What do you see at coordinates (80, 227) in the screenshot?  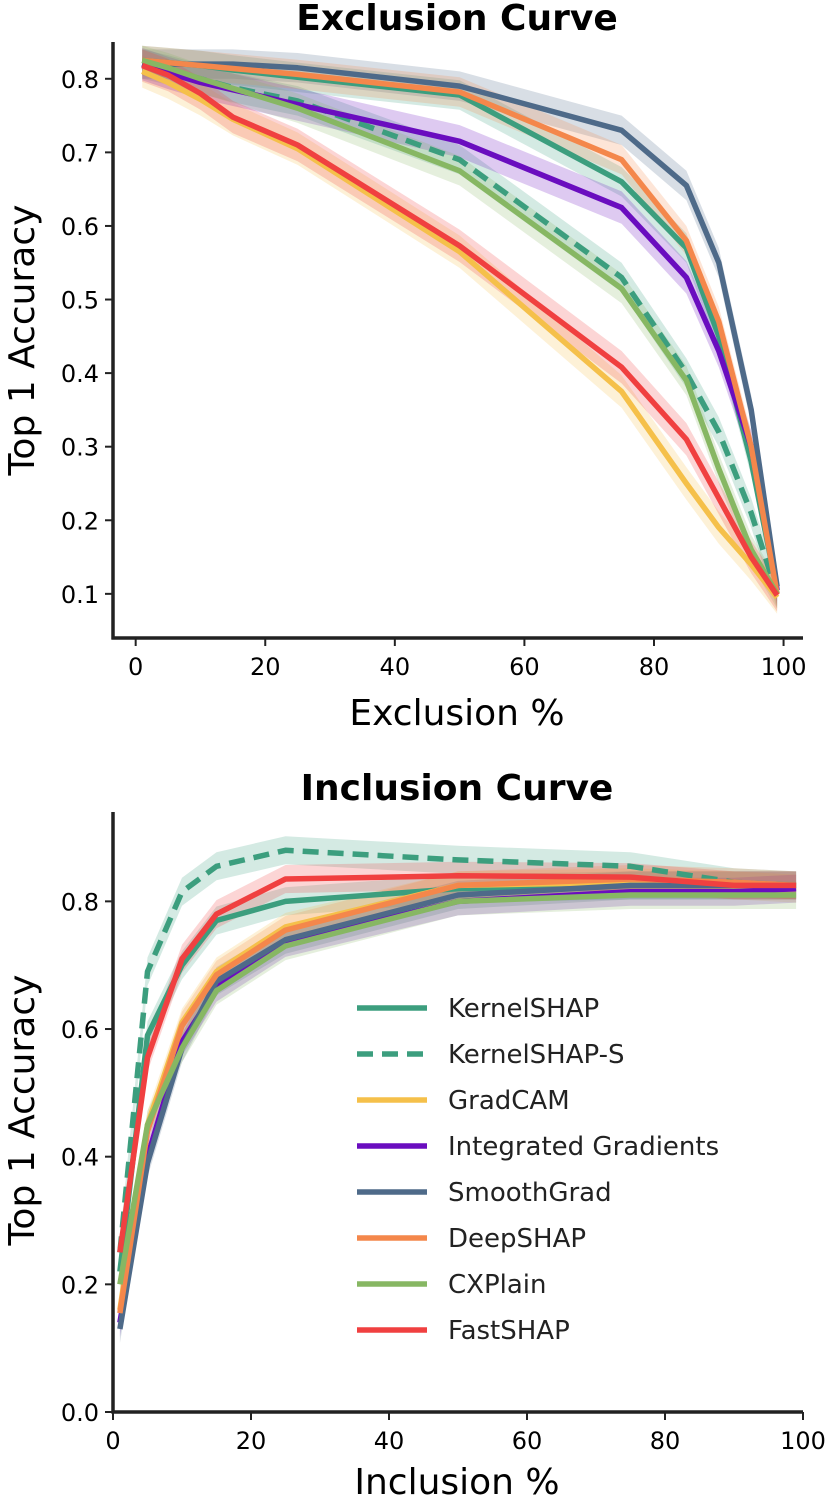 I see `exclusion-y-tick-label: 0.6` at bounding box center [80, 227].